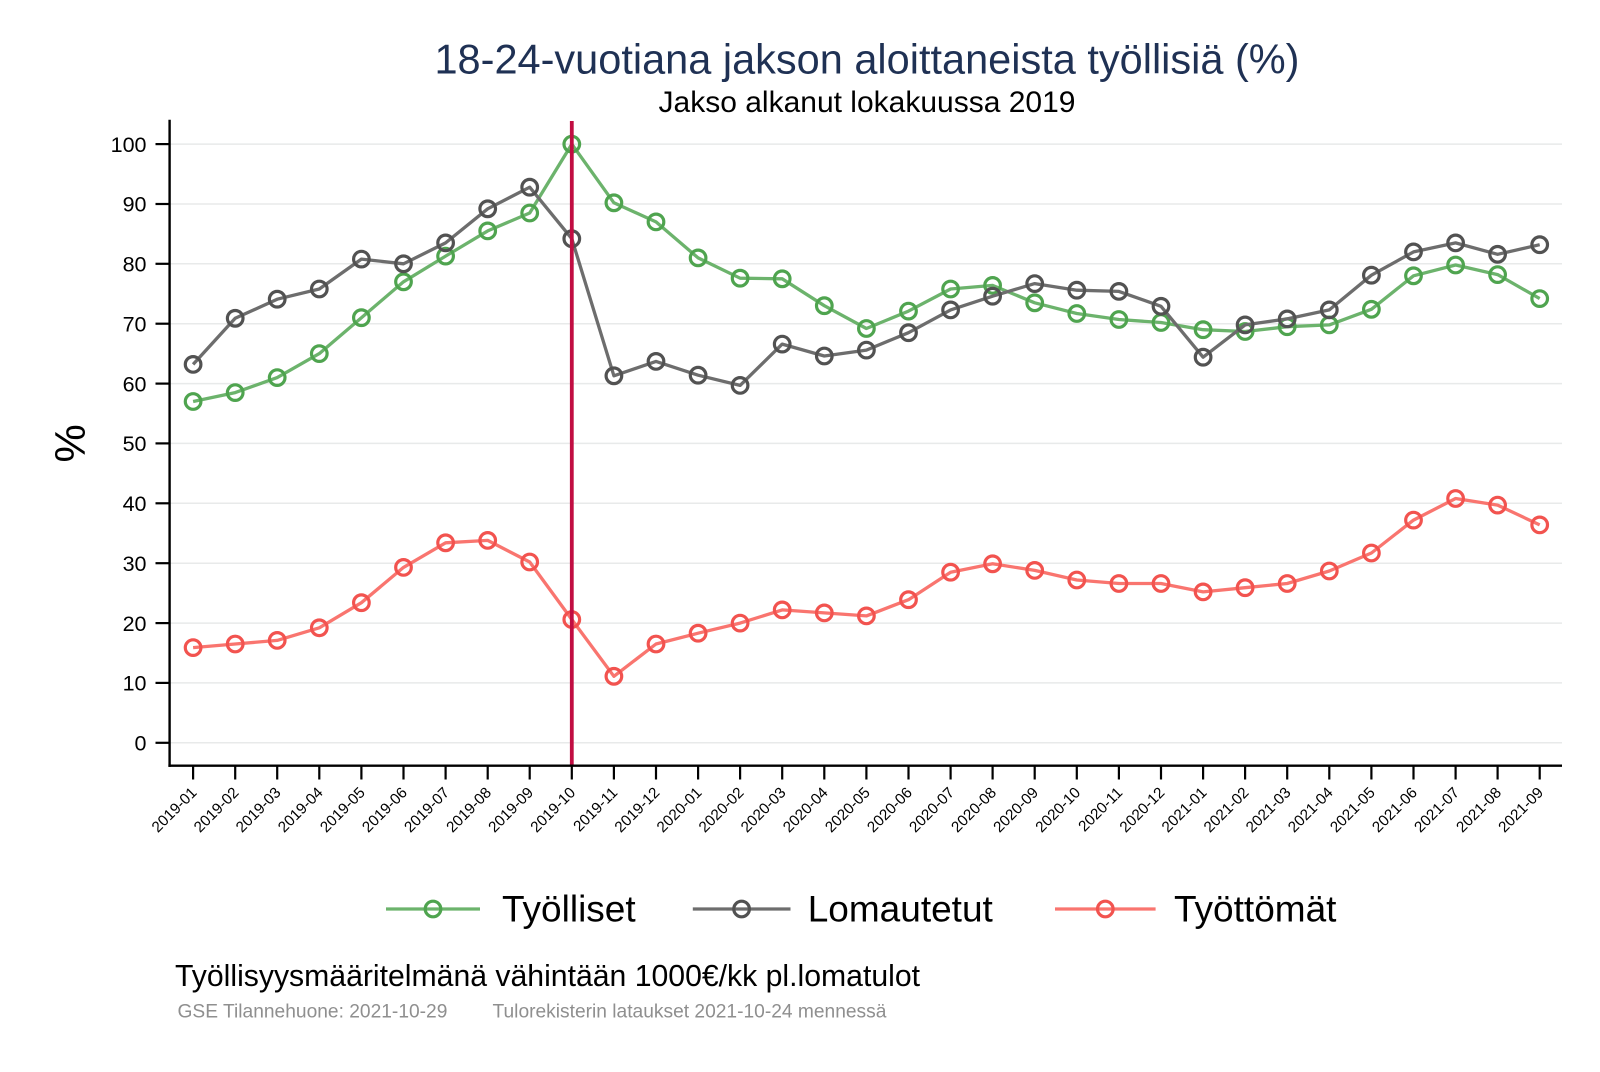 Image resolution: width=1600 pixels, height=1072 pixels. I want to click on svg-text: 20, so click(135, 624).